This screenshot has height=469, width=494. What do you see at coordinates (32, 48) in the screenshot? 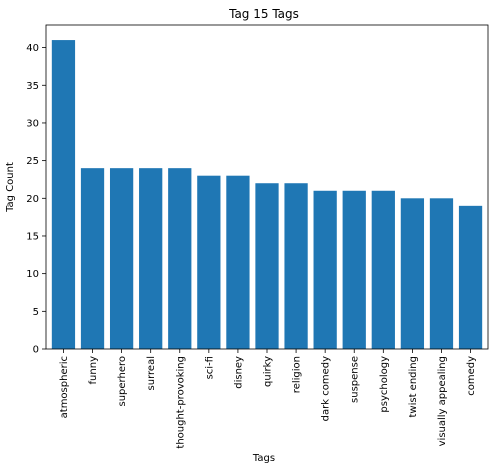
I see `y-tick-label: 40` at bounding box center [32, 48].